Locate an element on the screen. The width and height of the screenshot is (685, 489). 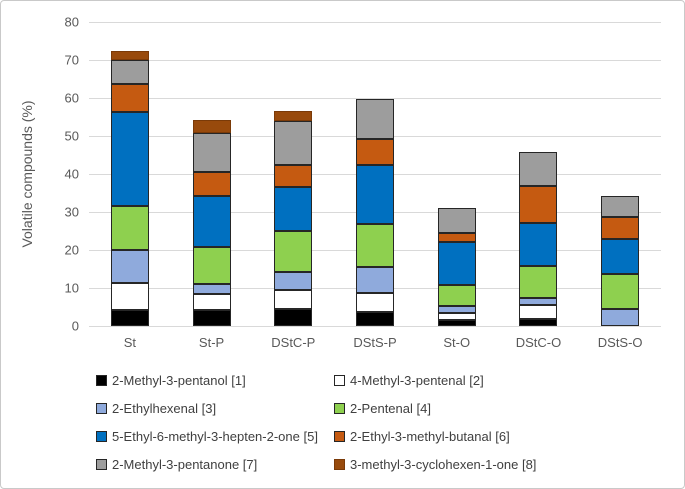
legend-item: 2-Ethyl-3-methyl-butanal [6] is located at coordinates (435, 436).